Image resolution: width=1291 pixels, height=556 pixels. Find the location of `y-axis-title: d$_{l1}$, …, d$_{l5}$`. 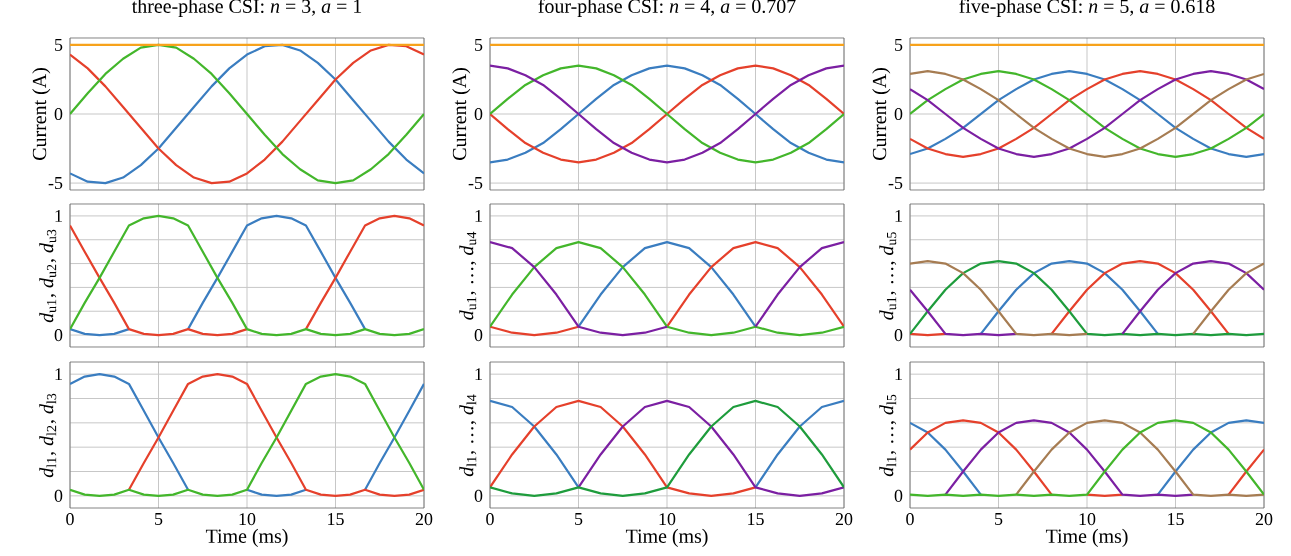

y-axis-title: d$_{l1}$, …, d$_{l5}$ is located at coordinates (888, 435).